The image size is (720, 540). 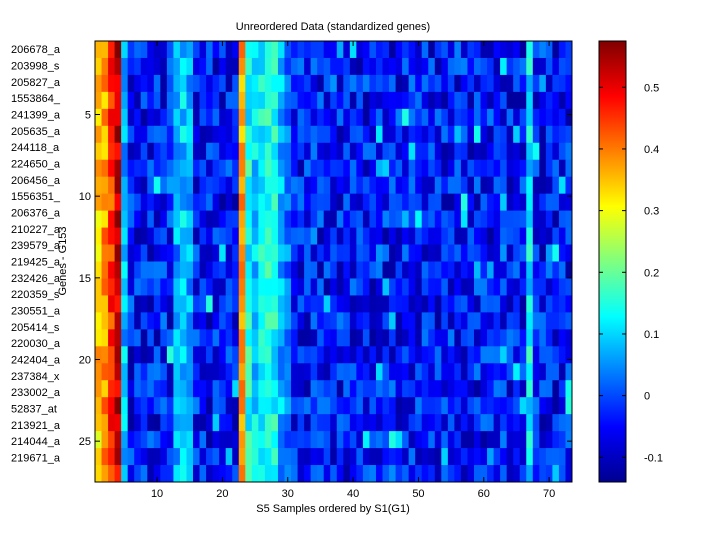 What do you see at coordinates (36, 426) in the screenshot?
I see `row-label: 213921_a` at bounding box center [36, 426].